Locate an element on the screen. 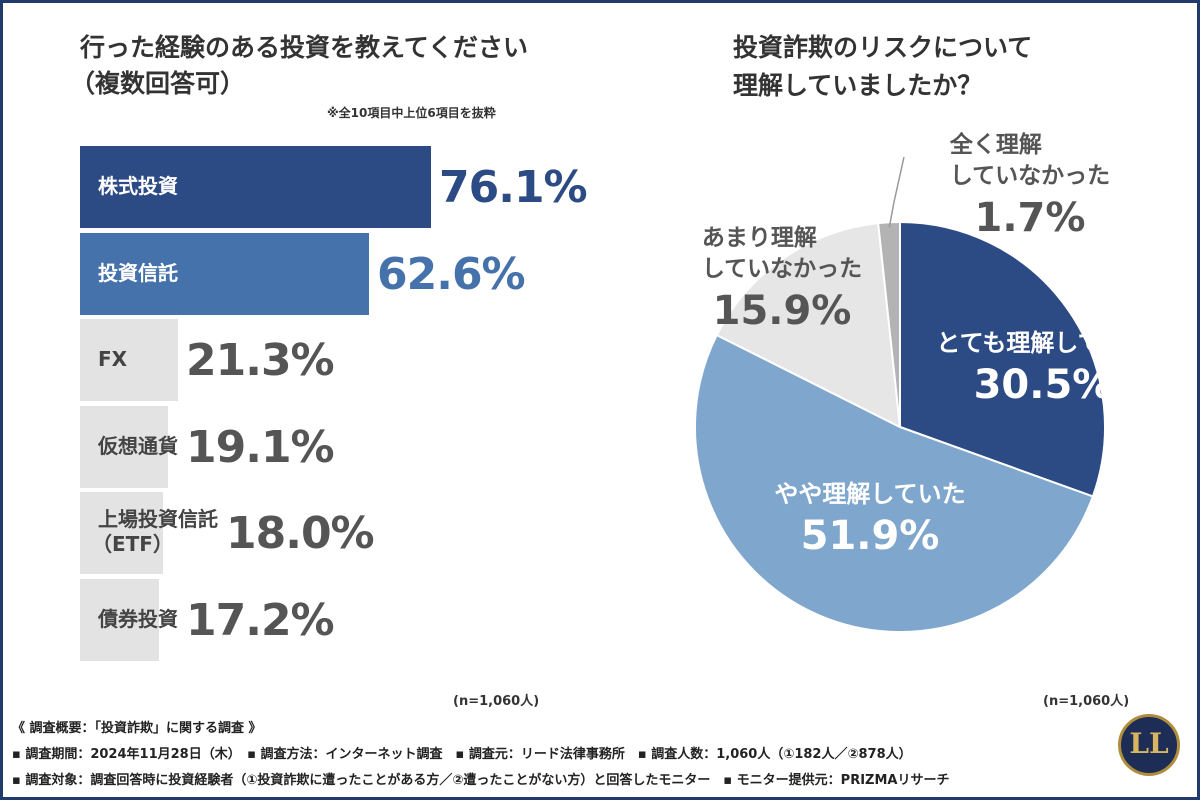  bar-chart-title-line2: （複数回答可） is located at coordinates (158, 83).